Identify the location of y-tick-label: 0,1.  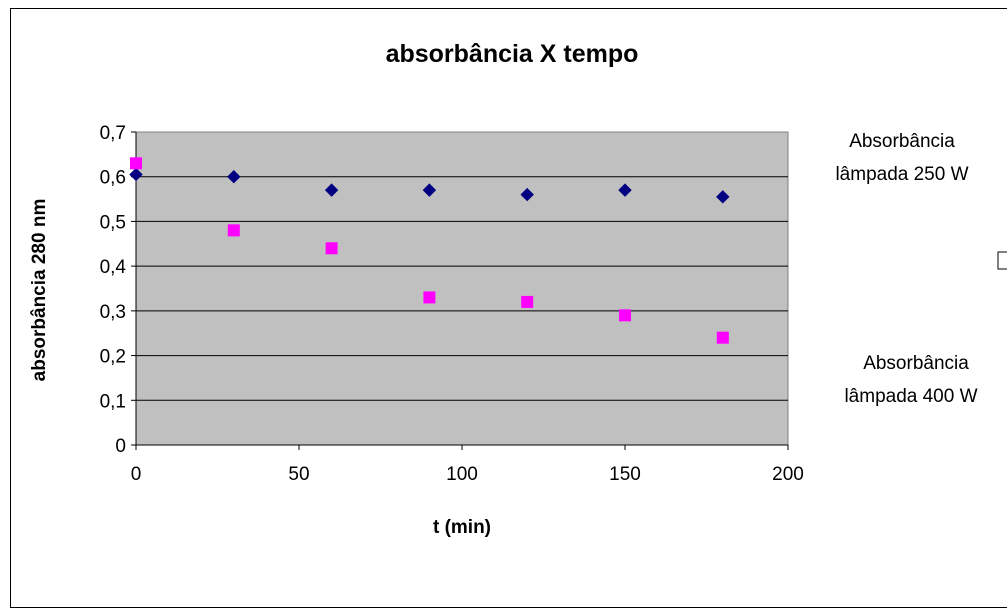
(113, 401).